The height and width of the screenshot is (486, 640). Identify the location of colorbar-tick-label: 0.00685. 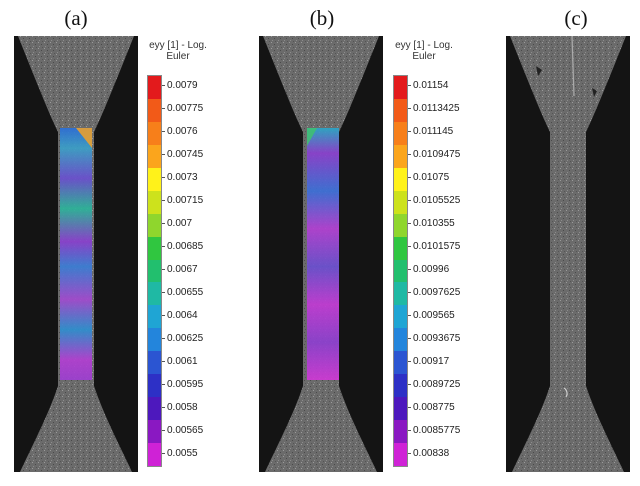
(182, 247).